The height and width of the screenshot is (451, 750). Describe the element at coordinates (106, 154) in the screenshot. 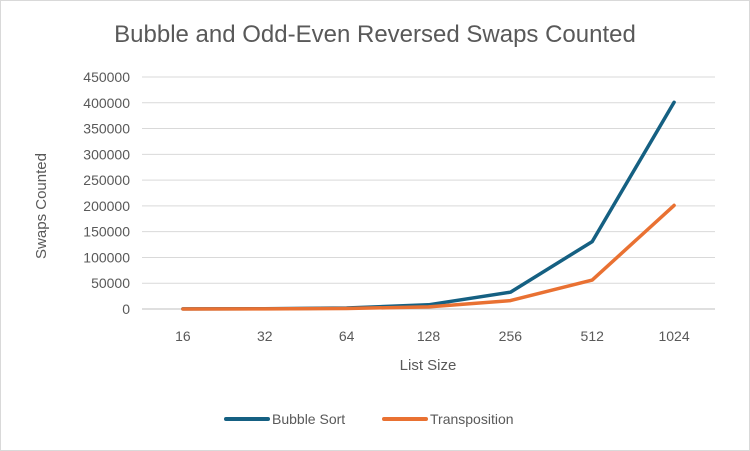

I see `y-tick-label: 300000` at that location.